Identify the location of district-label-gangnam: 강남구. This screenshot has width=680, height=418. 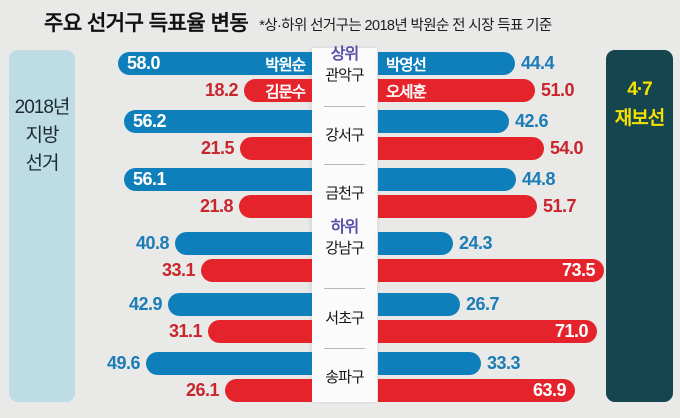
(344, 248).